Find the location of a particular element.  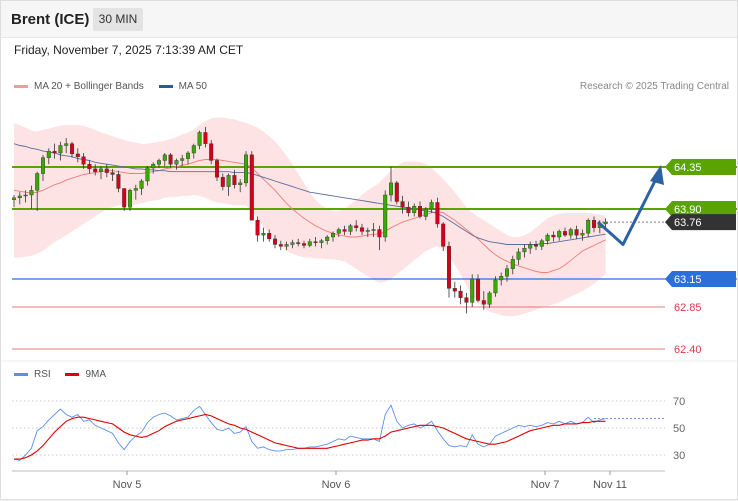

ma50-swatch is located at coordinates (165, 86).